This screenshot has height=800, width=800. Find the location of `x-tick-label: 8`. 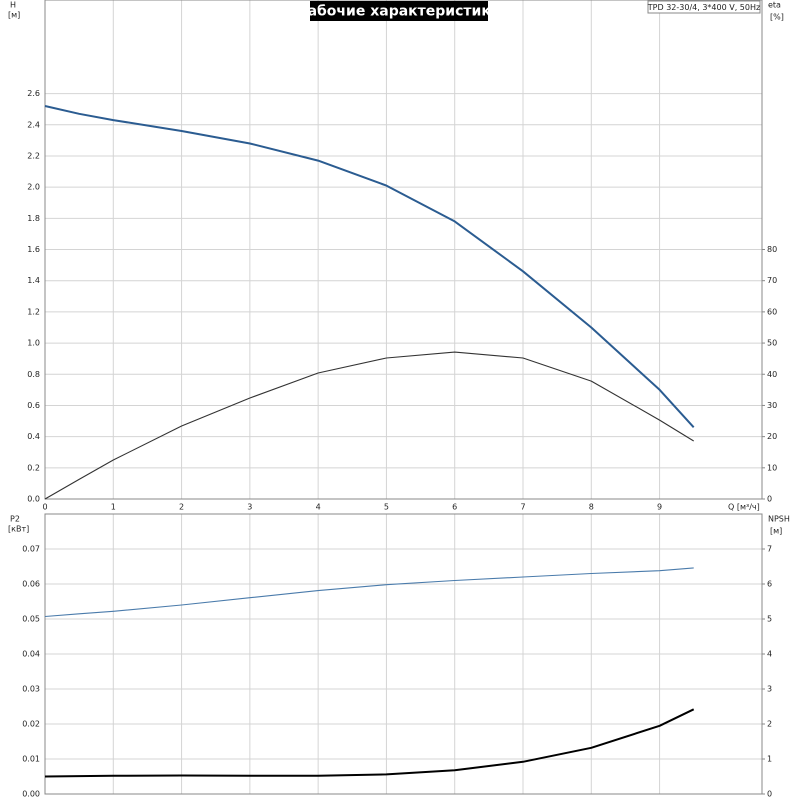

x-tick-label: 8 is located at coordinates (591, 507).